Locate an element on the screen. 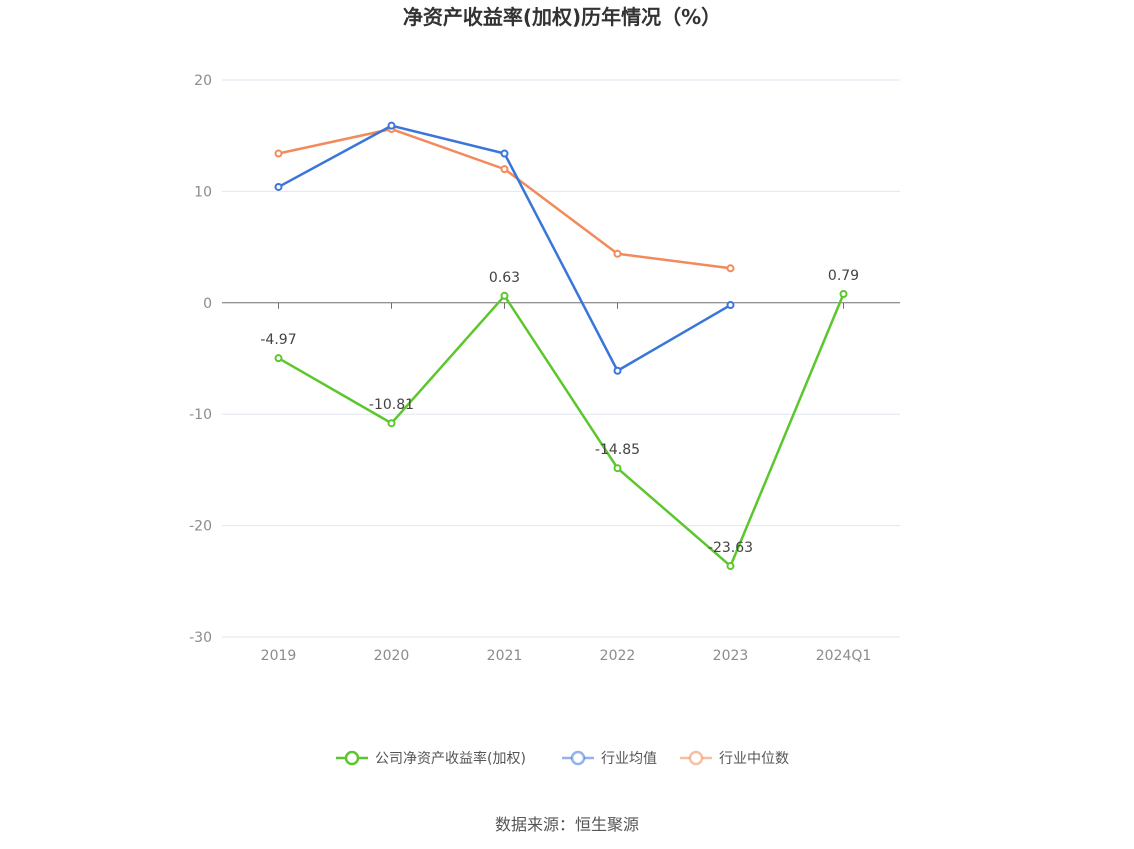 This screenshot has width=1134, height=849. x-tick-label: 2020 is located at coordinates (392, 656).